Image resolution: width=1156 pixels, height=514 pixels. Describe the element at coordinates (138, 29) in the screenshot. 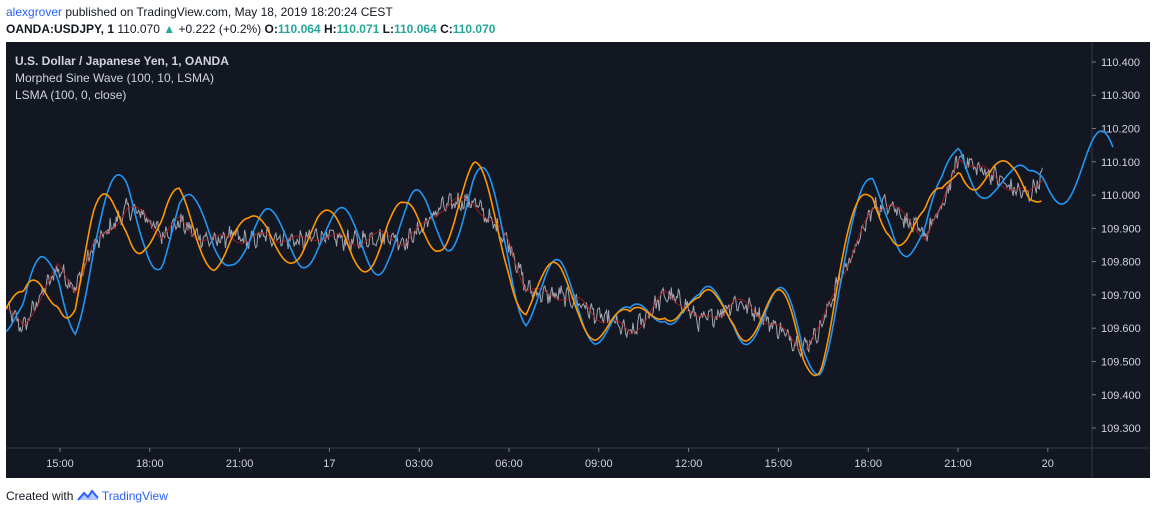

I see `last-price: 110.070` at that location.